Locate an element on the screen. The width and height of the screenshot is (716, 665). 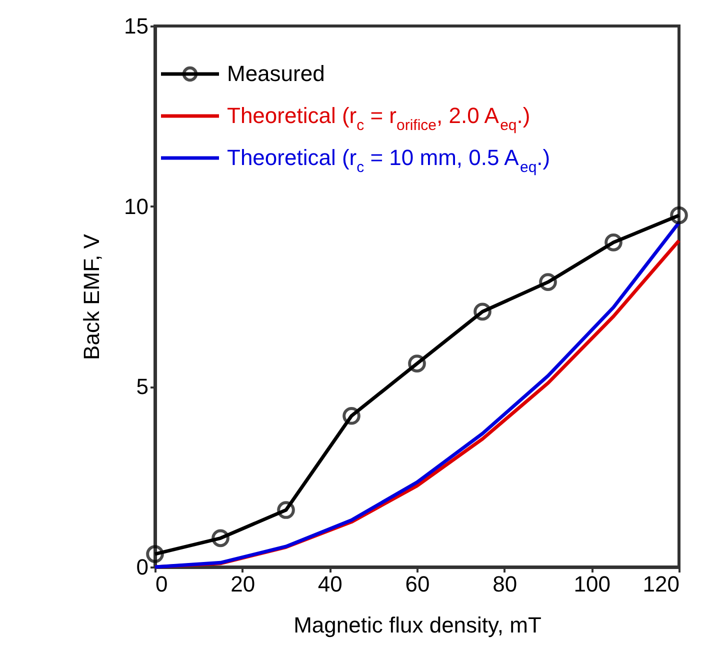
x-tick-label: 0 is located at coordinates (162, 584).